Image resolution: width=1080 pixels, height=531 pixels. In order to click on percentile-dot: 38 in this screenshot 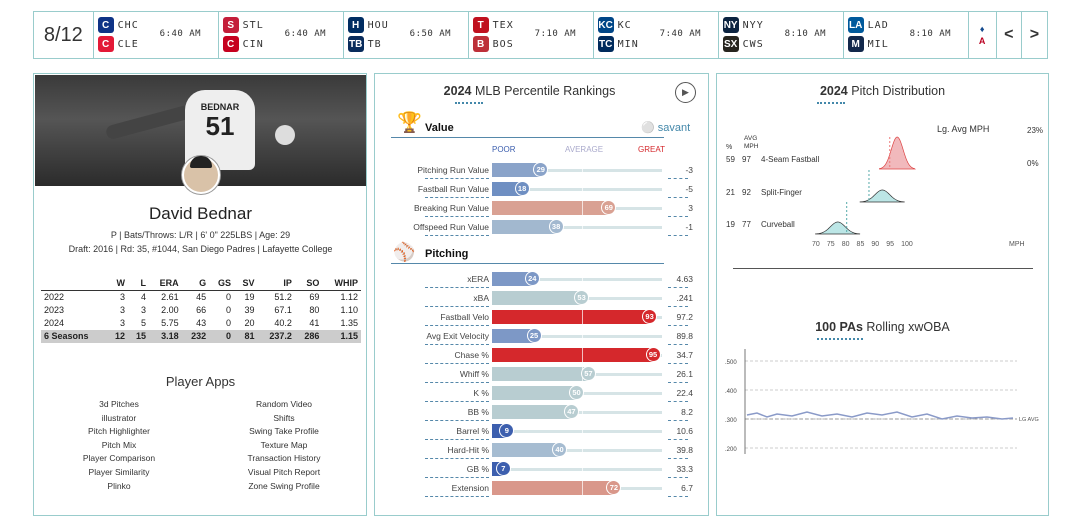, I will do `click(556, 226)`.